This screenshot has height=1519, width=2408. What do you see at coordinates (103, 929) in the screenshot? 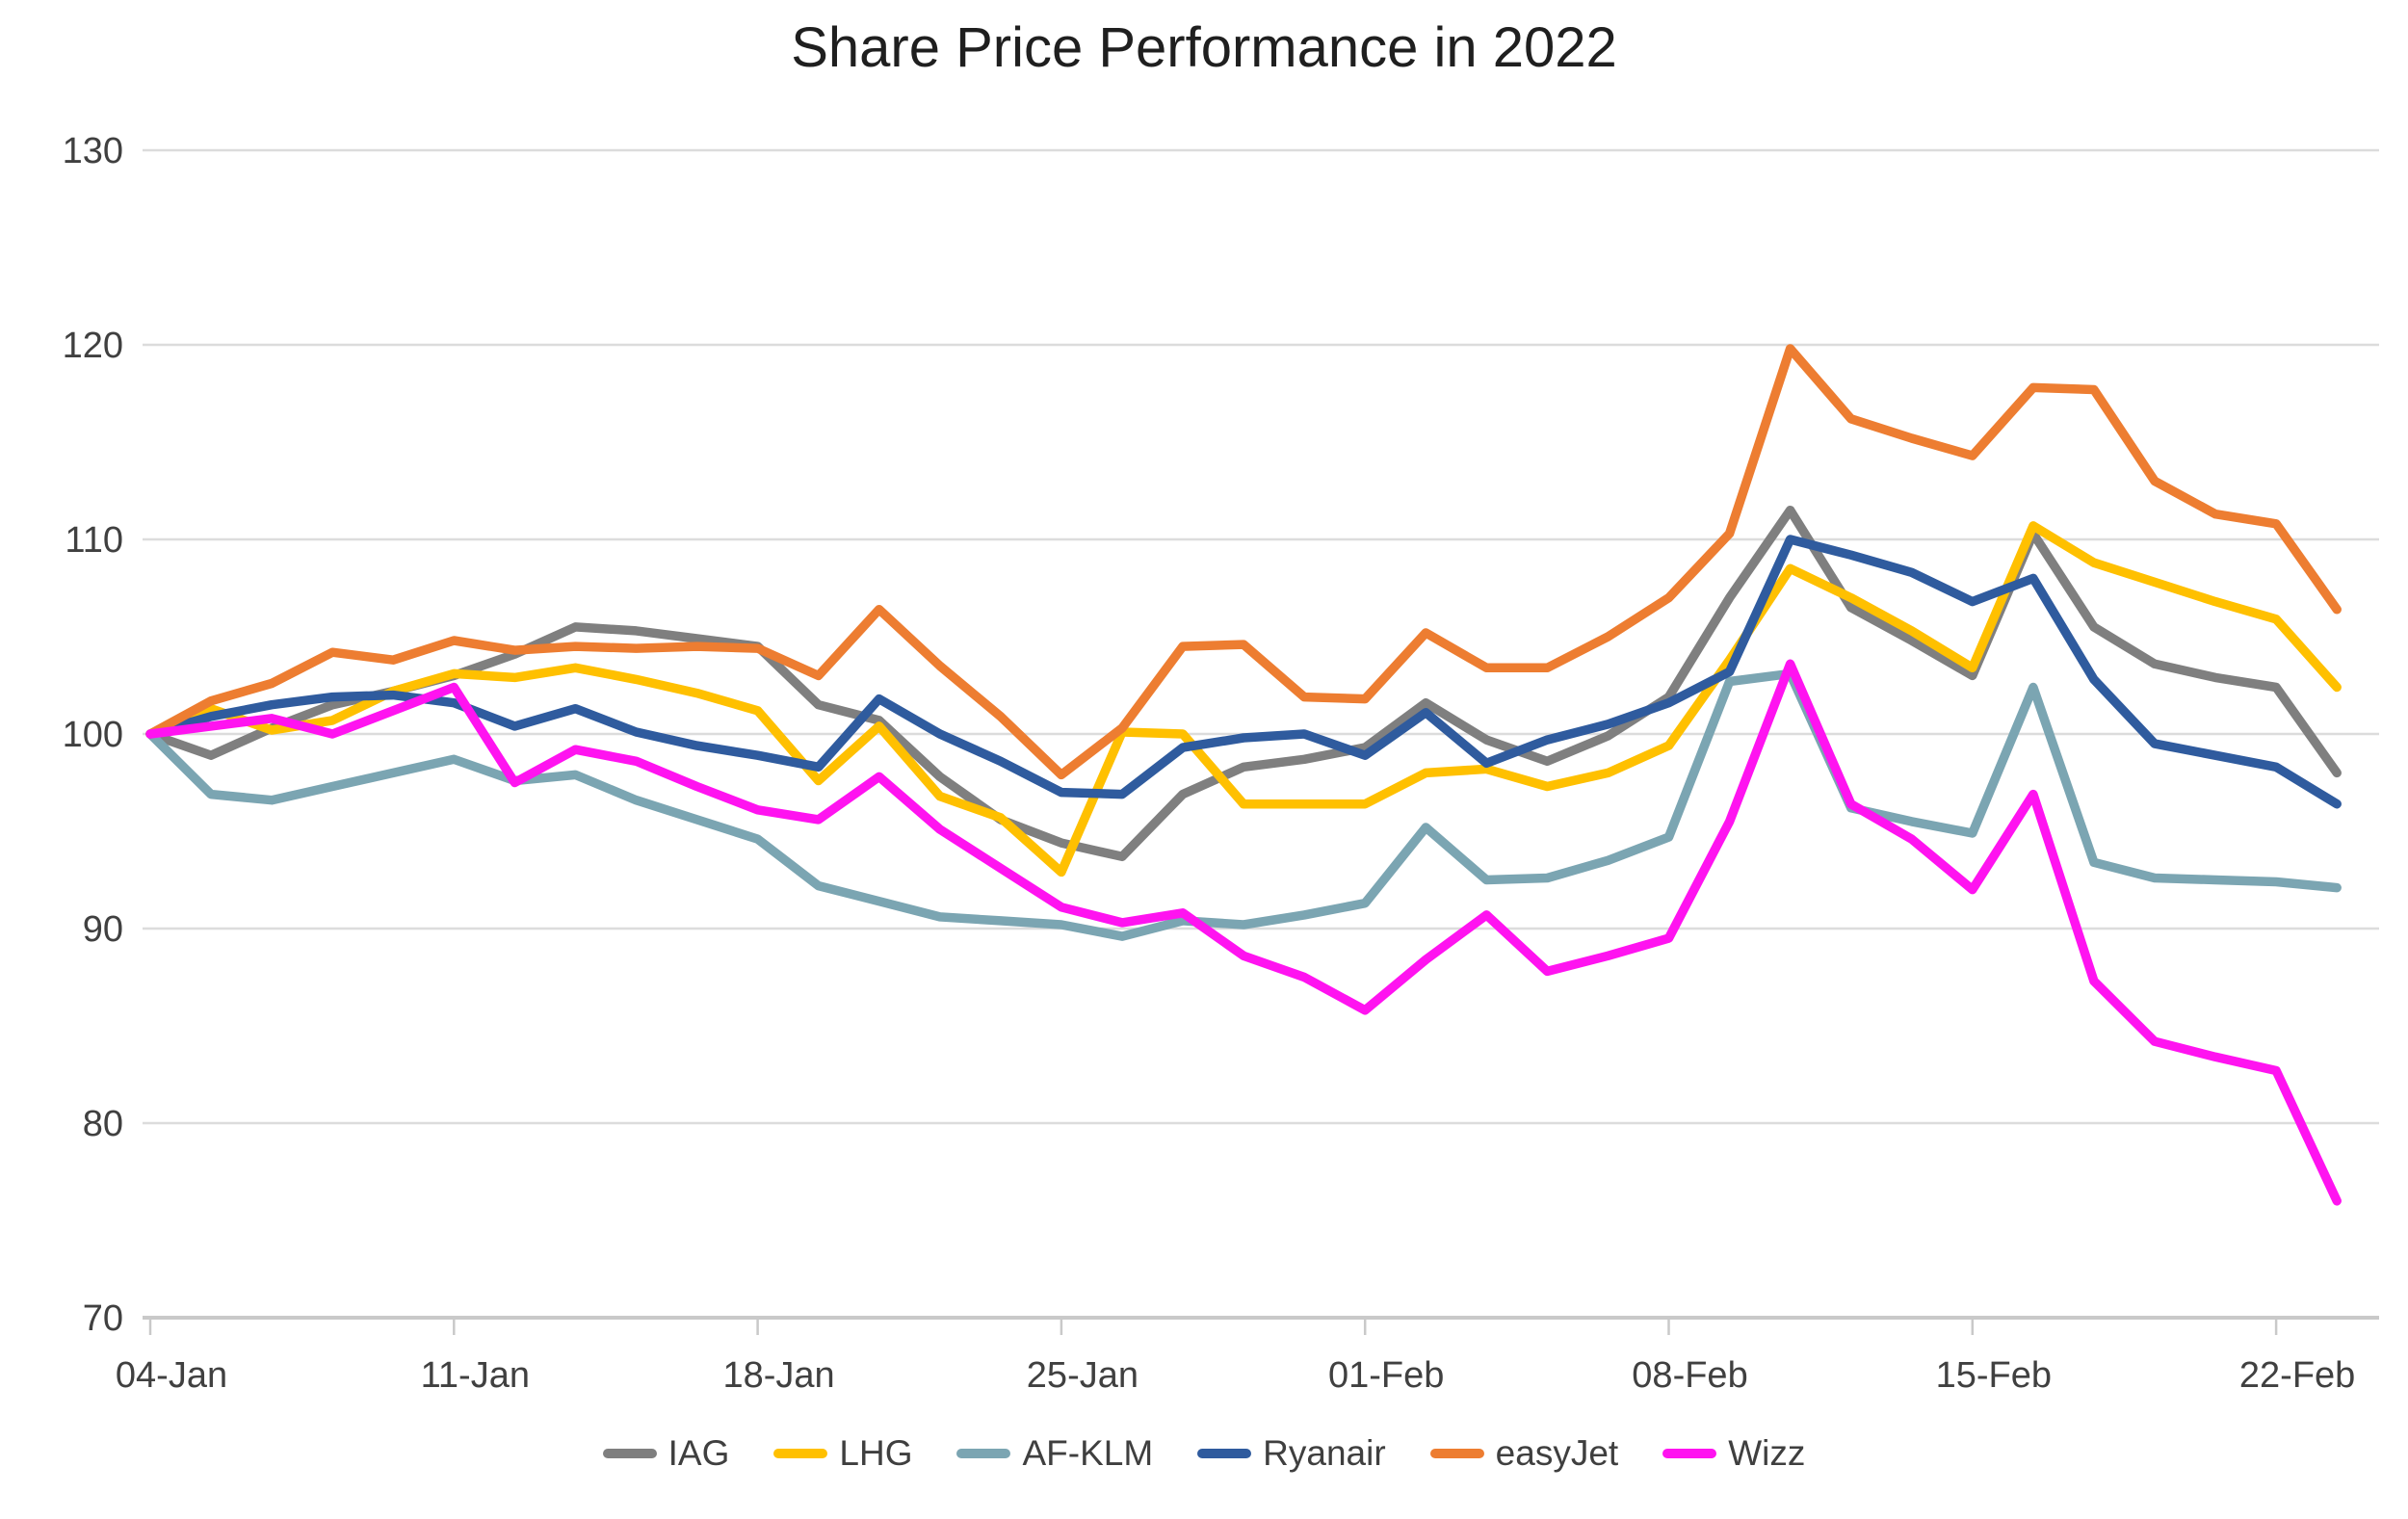
I see `y-tick-label: 90` at bounding box center [103, 929].